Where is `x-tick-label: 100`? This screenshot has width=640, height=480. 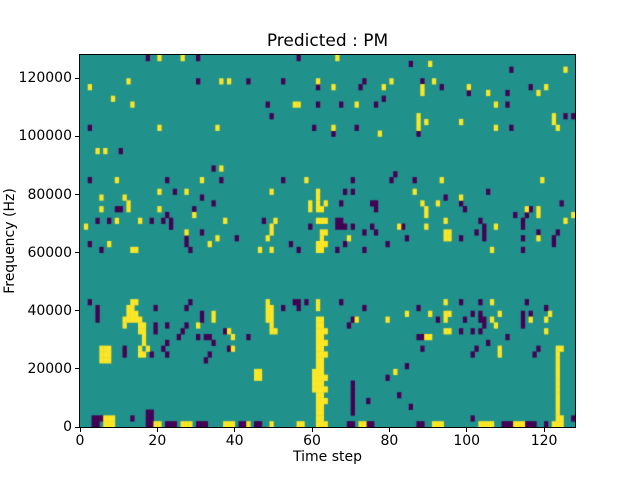
x-tick-label: 100 is located at coordinates (467, 441).